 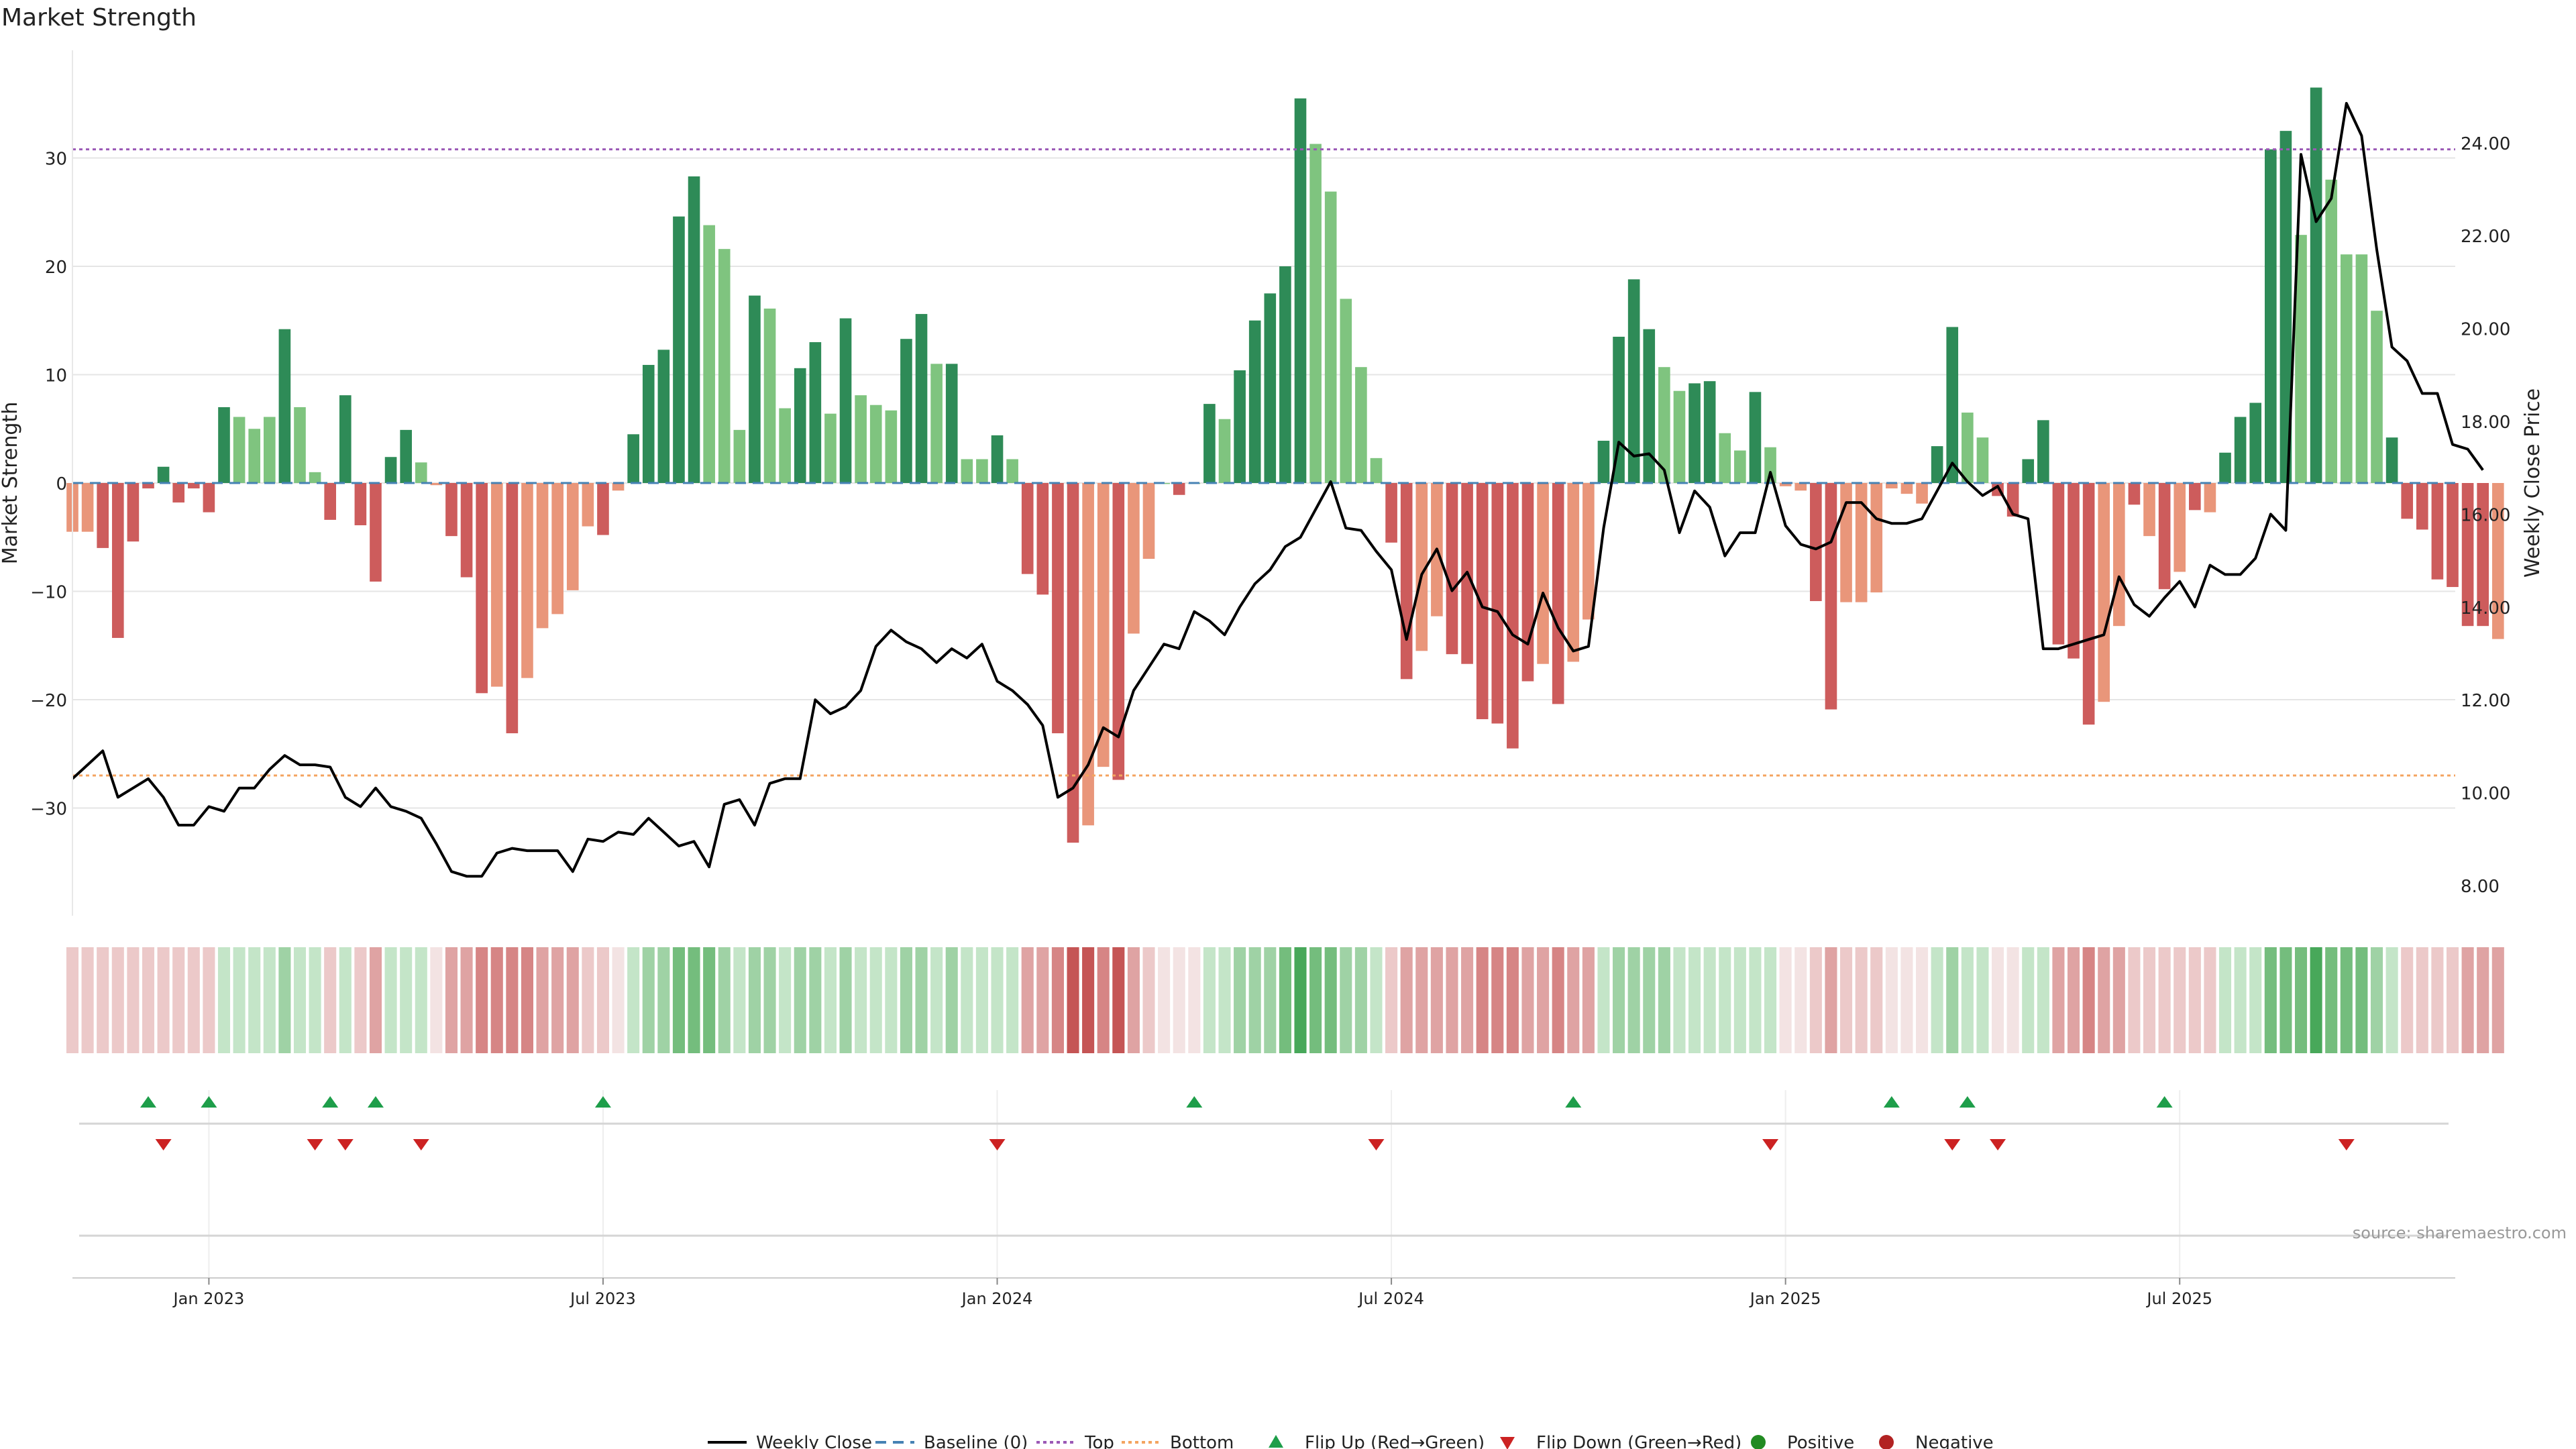 I want to click on legend-label: Negative, so click(x=1954, y=1441).